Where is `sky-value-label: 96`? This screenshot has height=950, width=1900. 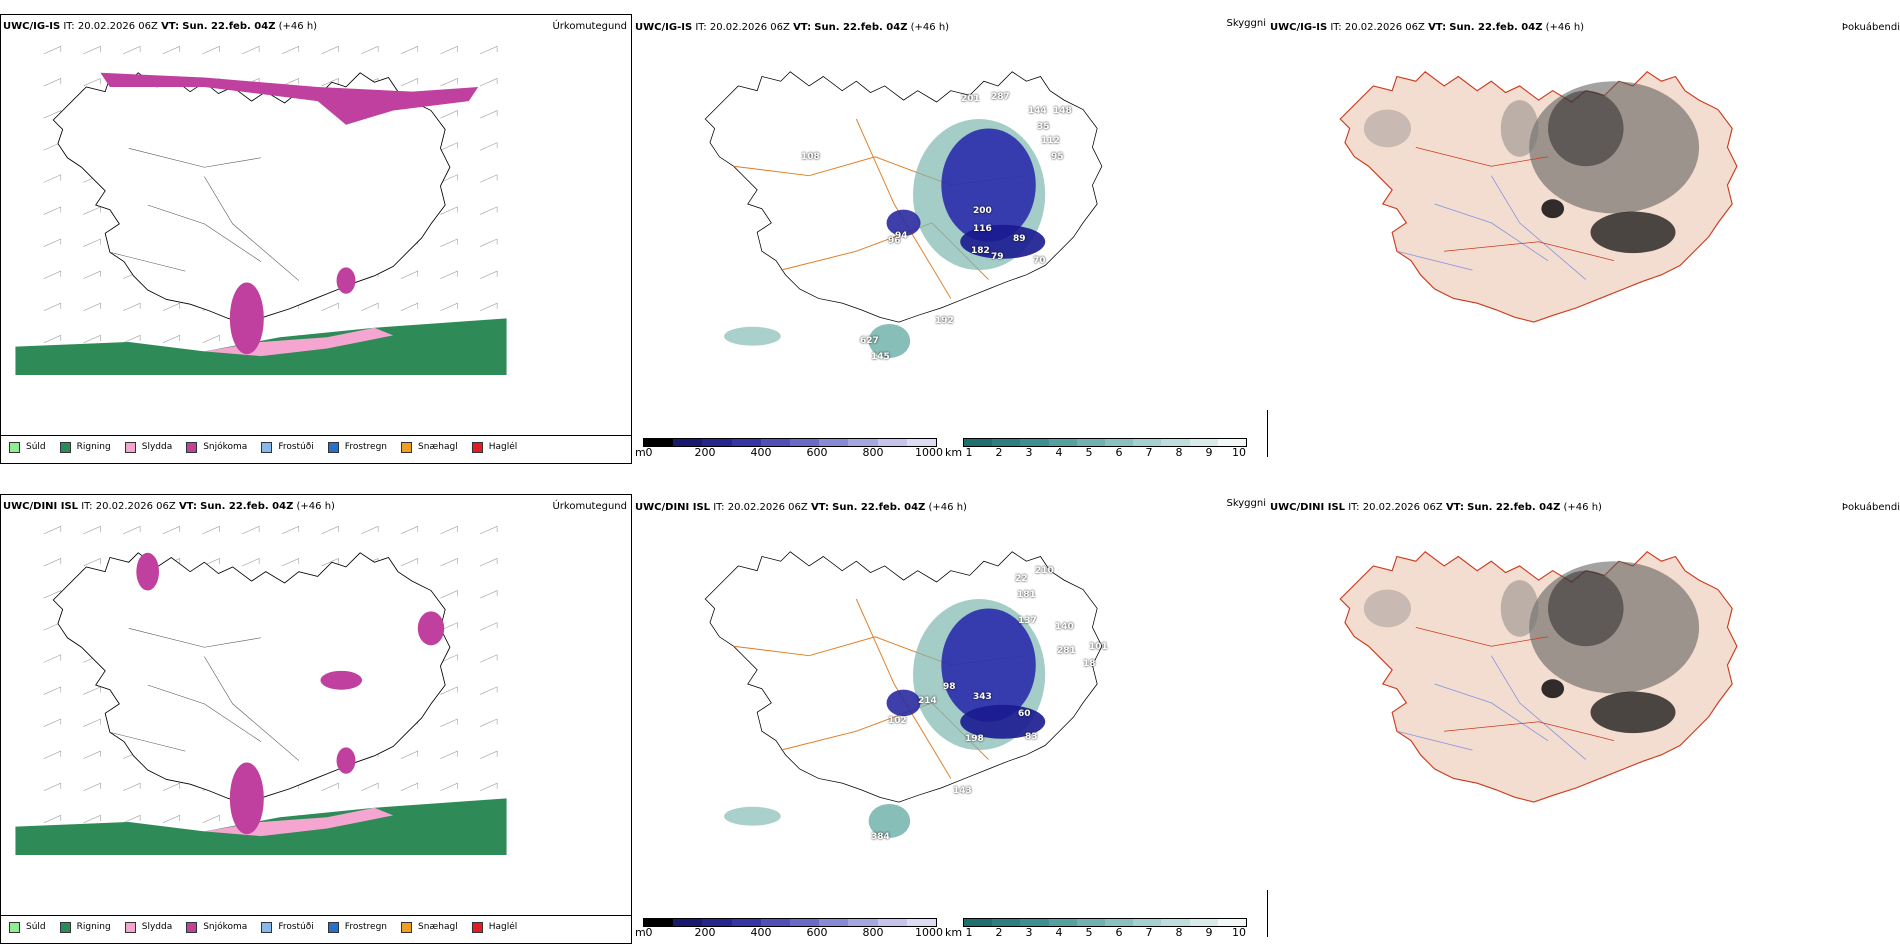
sky-value-label: 96 is located at coordinates (894, 241).